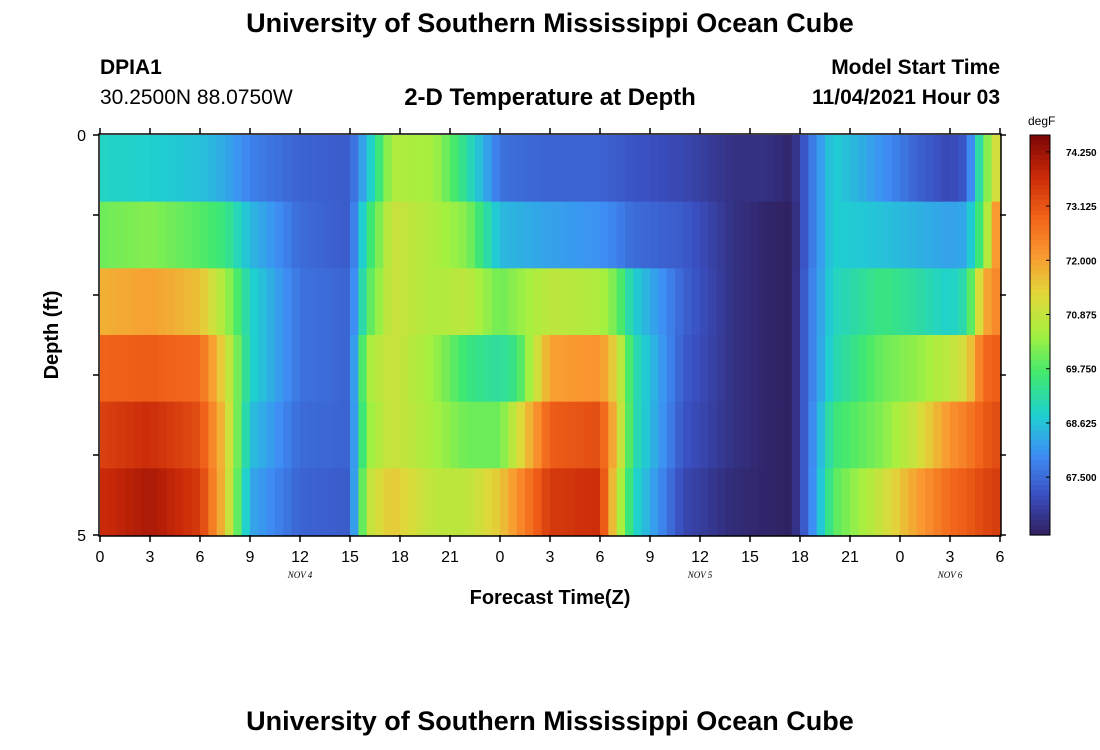  I want to click on x-tick-label: 21, so click(850, 557).